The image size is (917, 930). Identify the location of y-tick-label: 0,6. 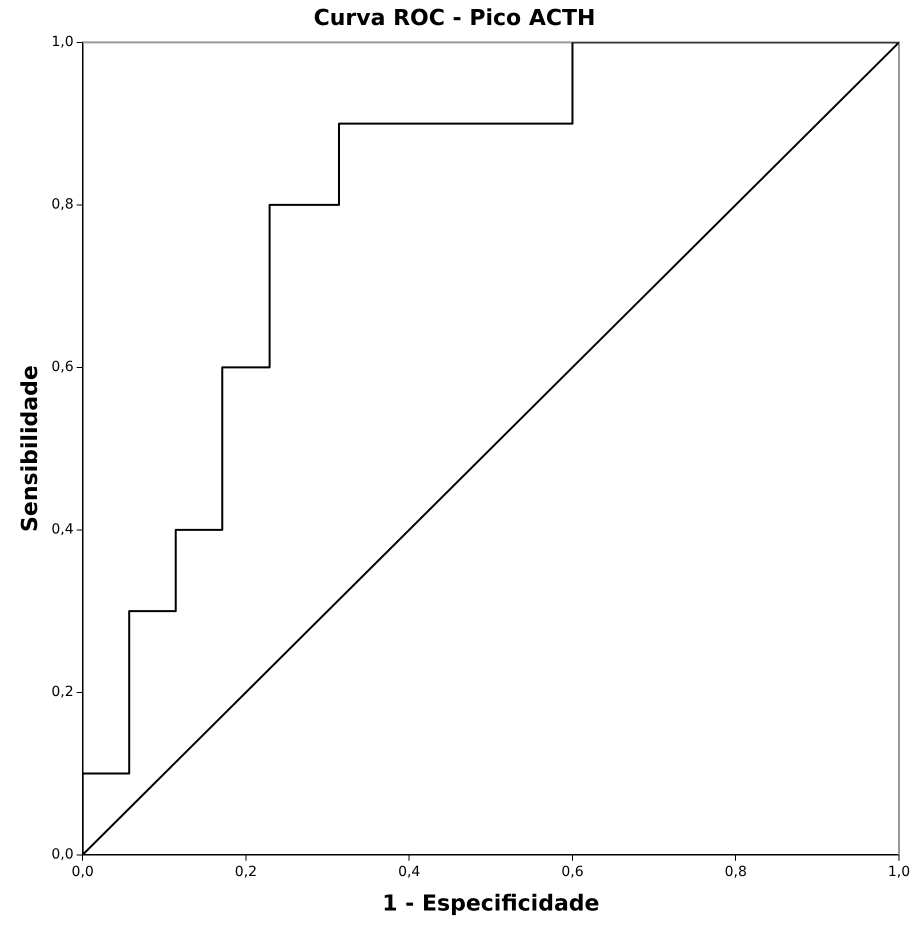
(62, 367).